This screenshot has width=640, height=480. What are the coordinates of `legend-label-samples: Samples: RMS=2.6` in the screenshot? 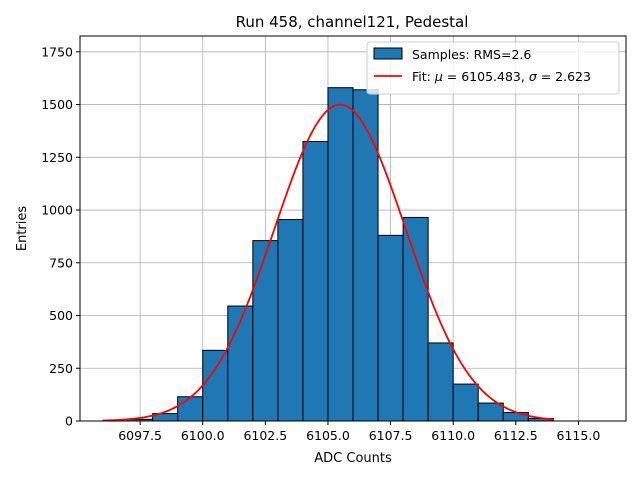 It's located at (471, 54).